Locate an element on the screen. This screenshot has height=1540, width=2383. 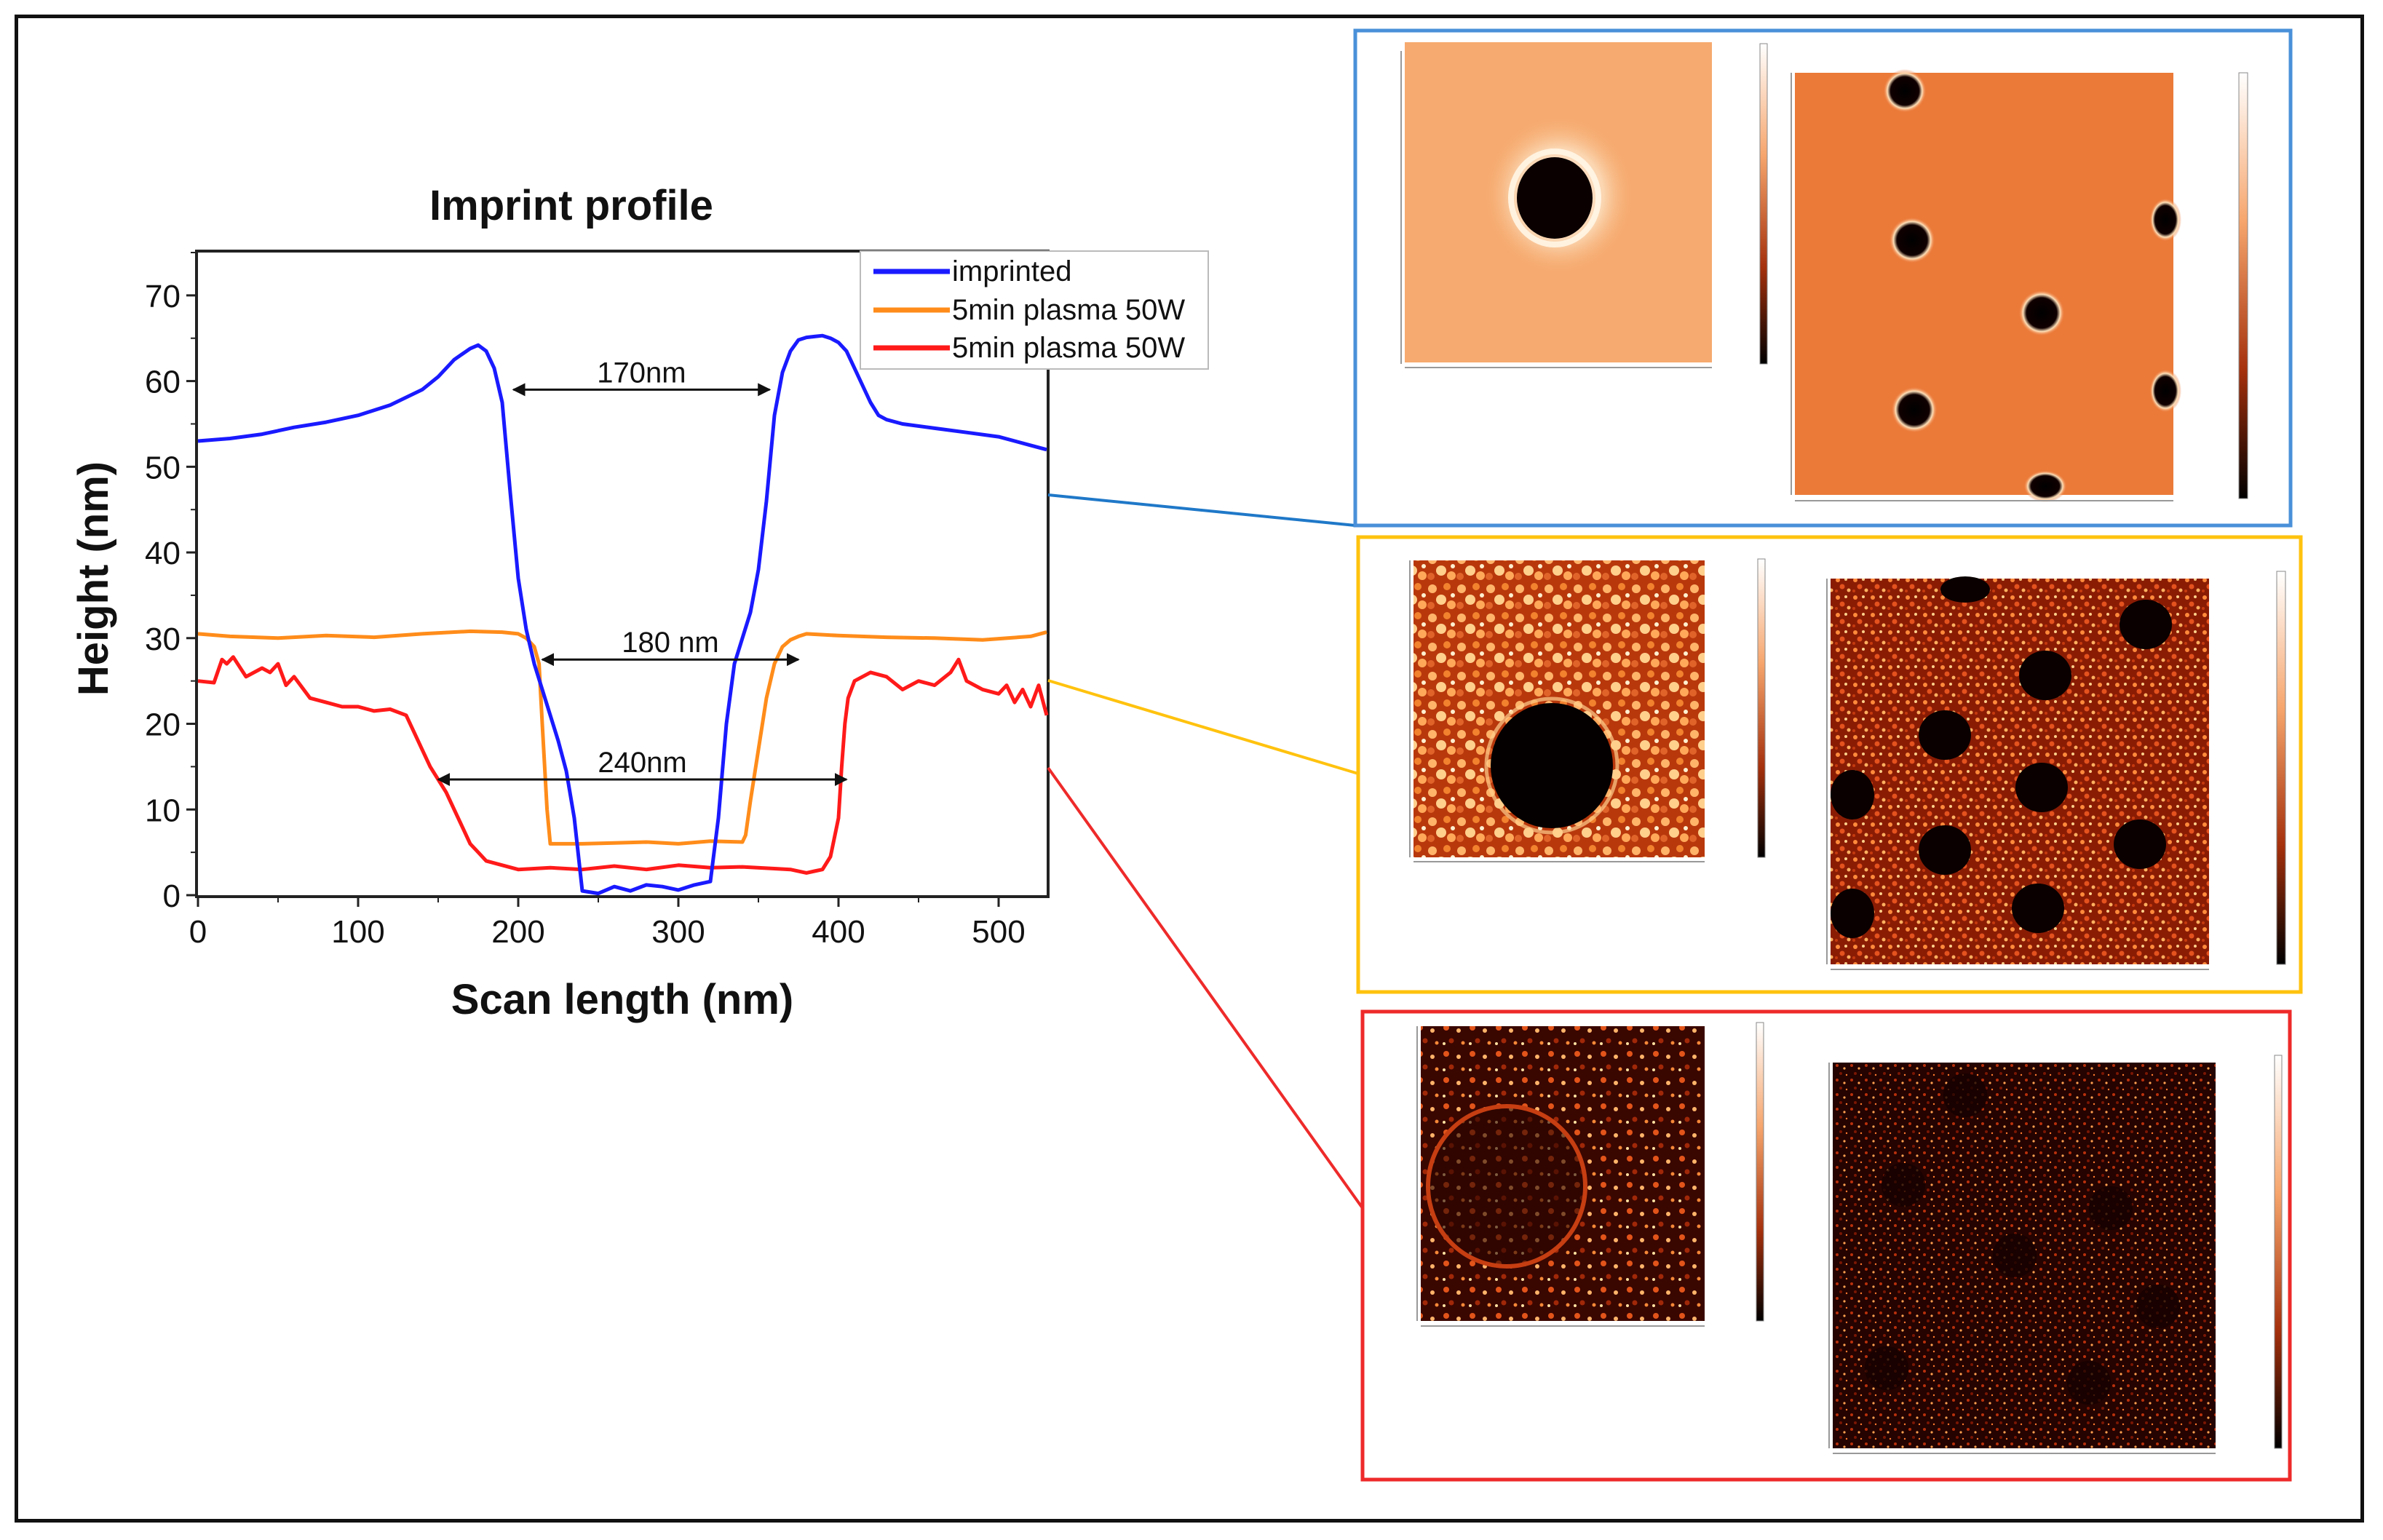
y-tick-label: 70 is located at coordinates (163, 296).